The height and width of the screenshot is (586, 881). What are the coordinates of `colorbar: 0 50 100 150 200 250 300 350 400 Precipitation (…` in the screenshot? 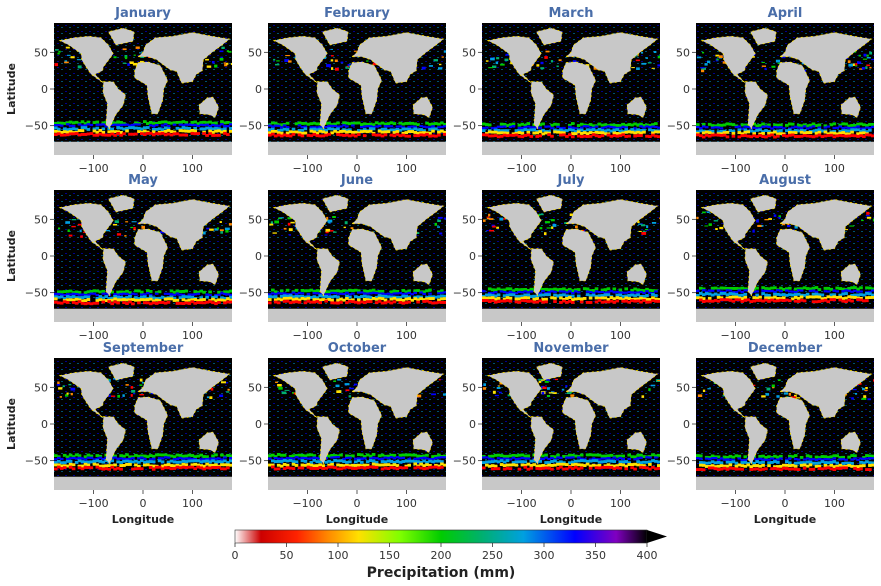 It's located at (449, 555).